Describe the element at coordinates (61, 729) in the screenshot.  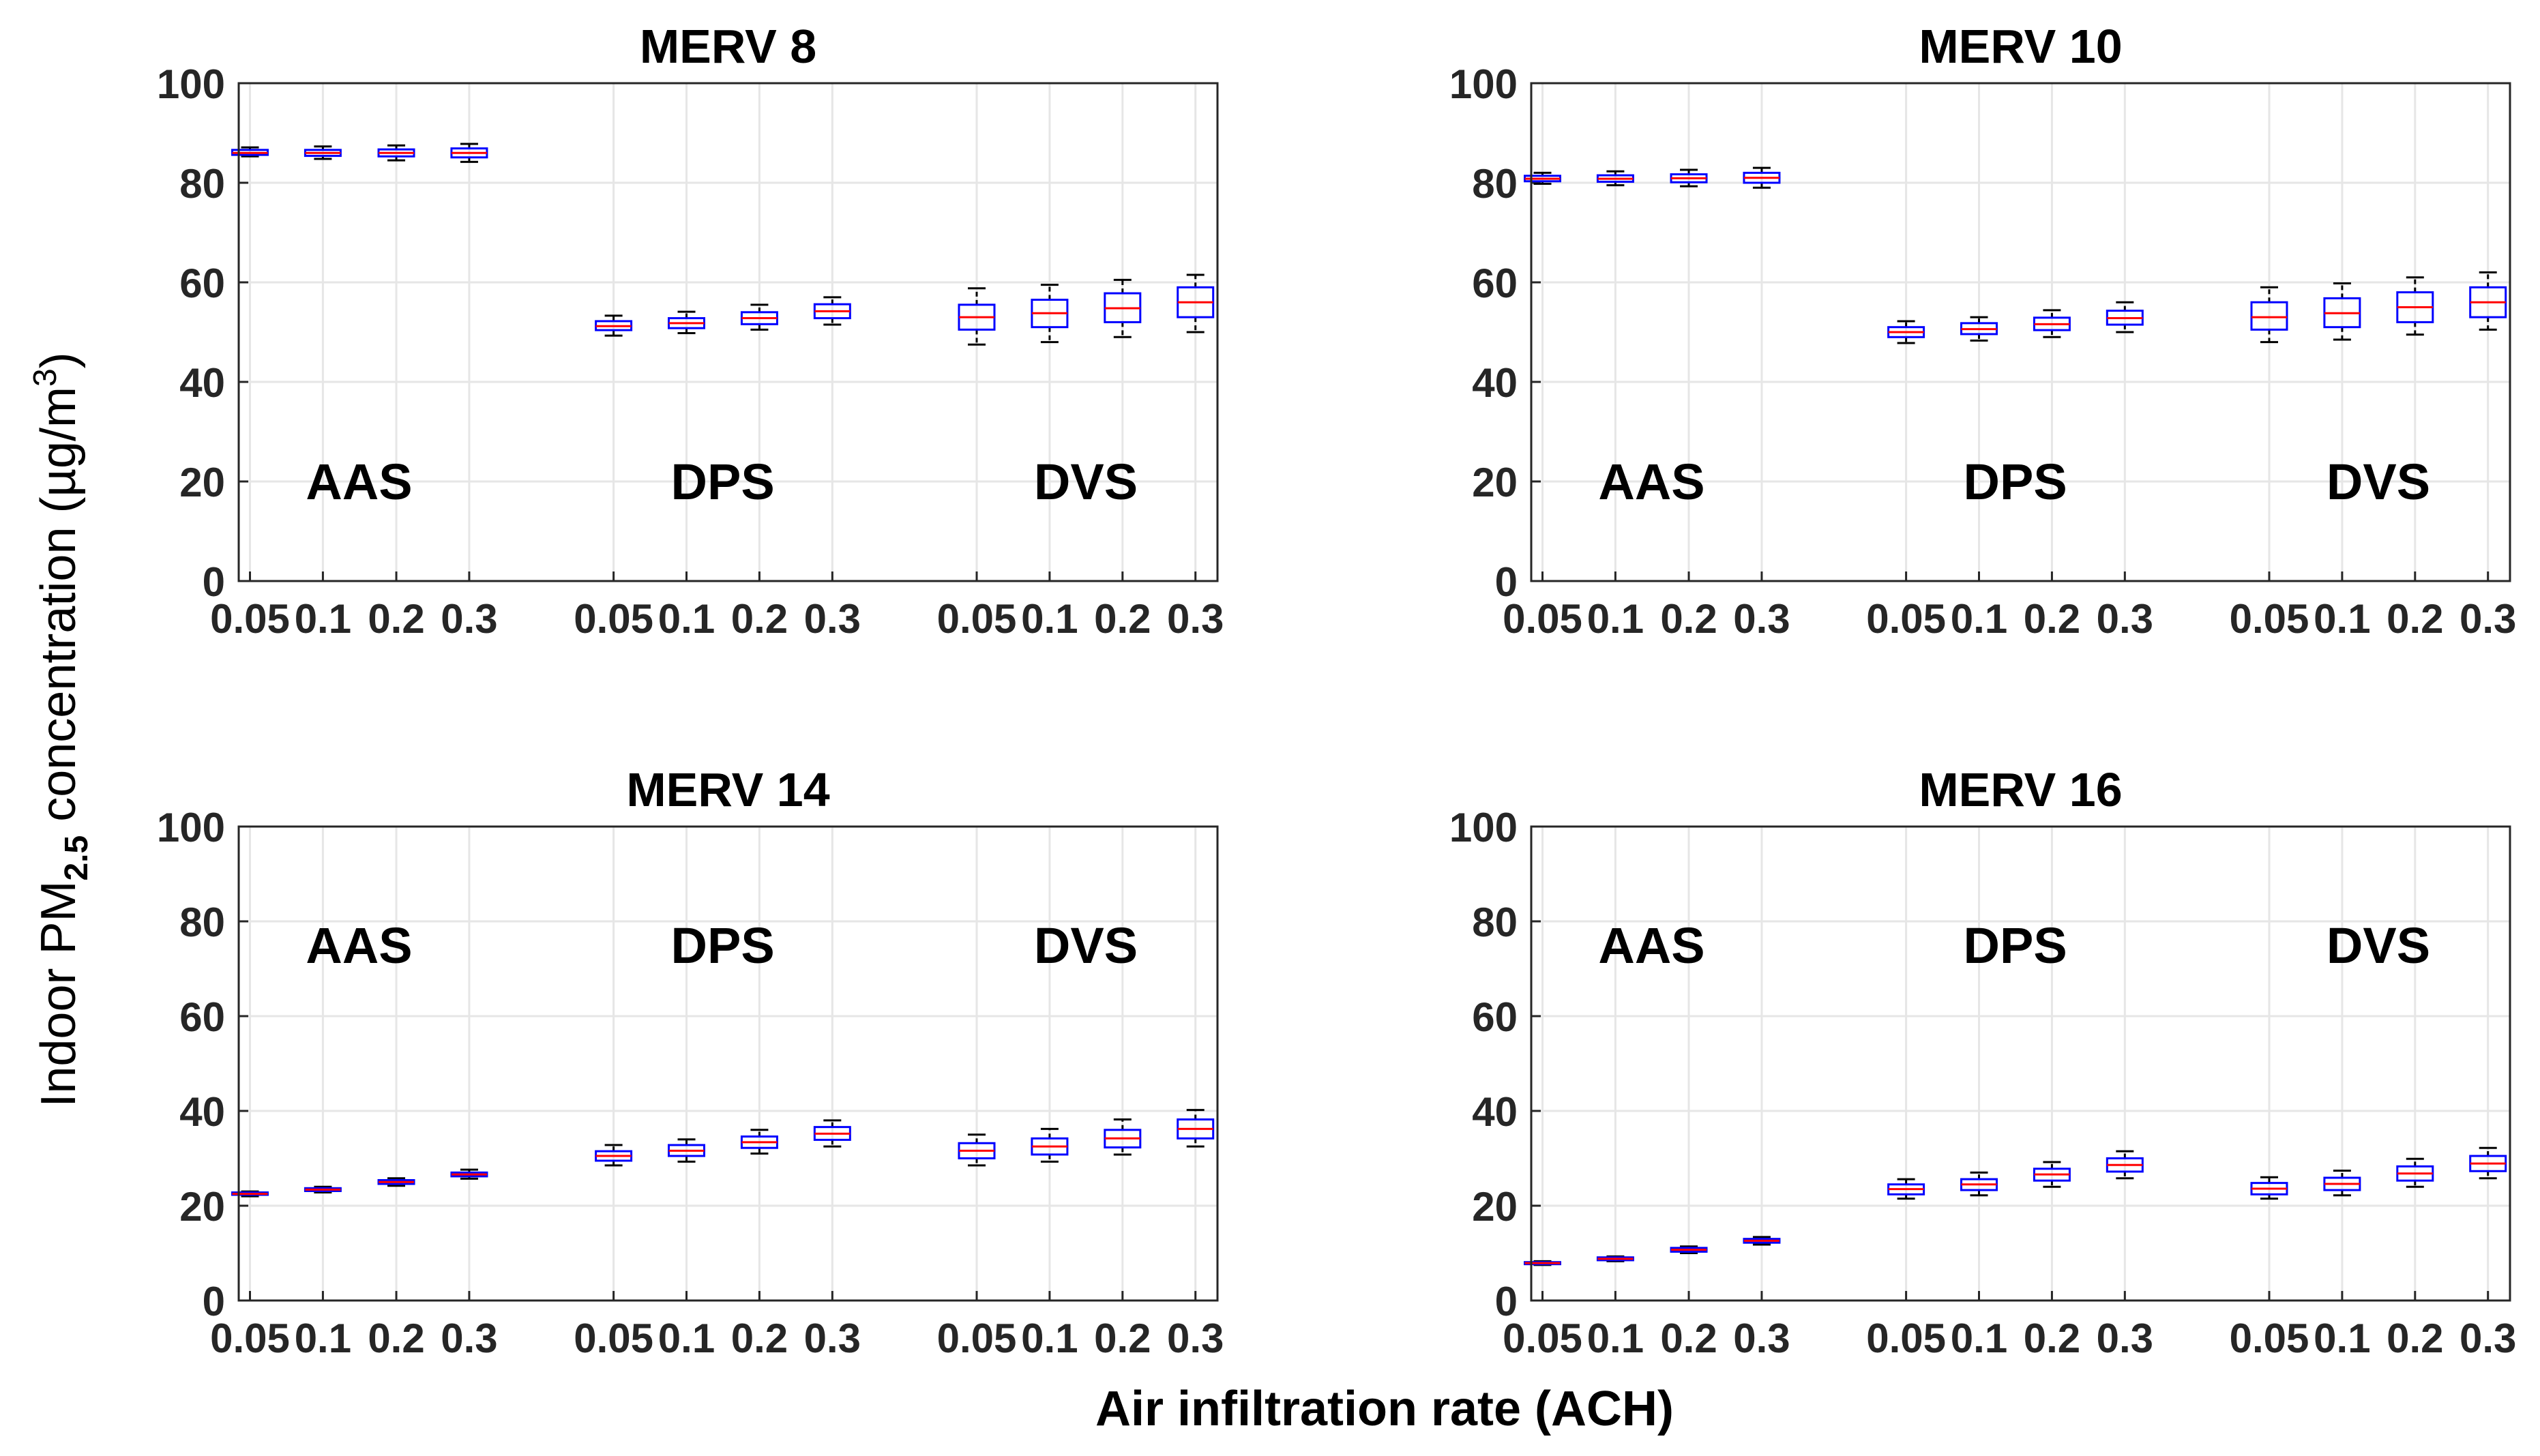
I see `y-axis-label: Indoor PM2.5 concentration (µg/m3)` at that location.